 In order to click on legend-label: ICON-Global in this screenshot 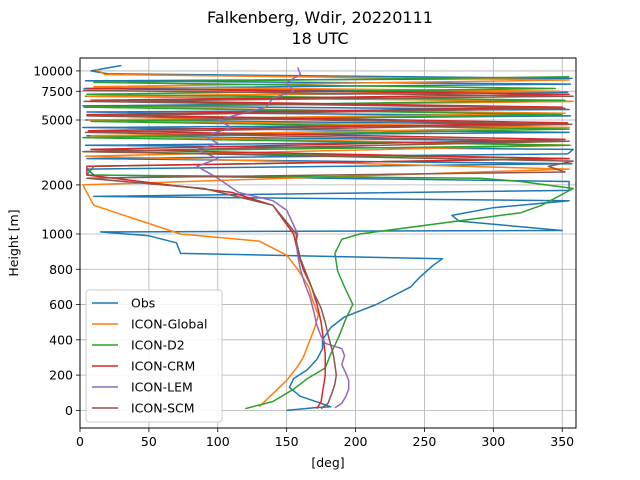, I will do `click(169, 324)`.